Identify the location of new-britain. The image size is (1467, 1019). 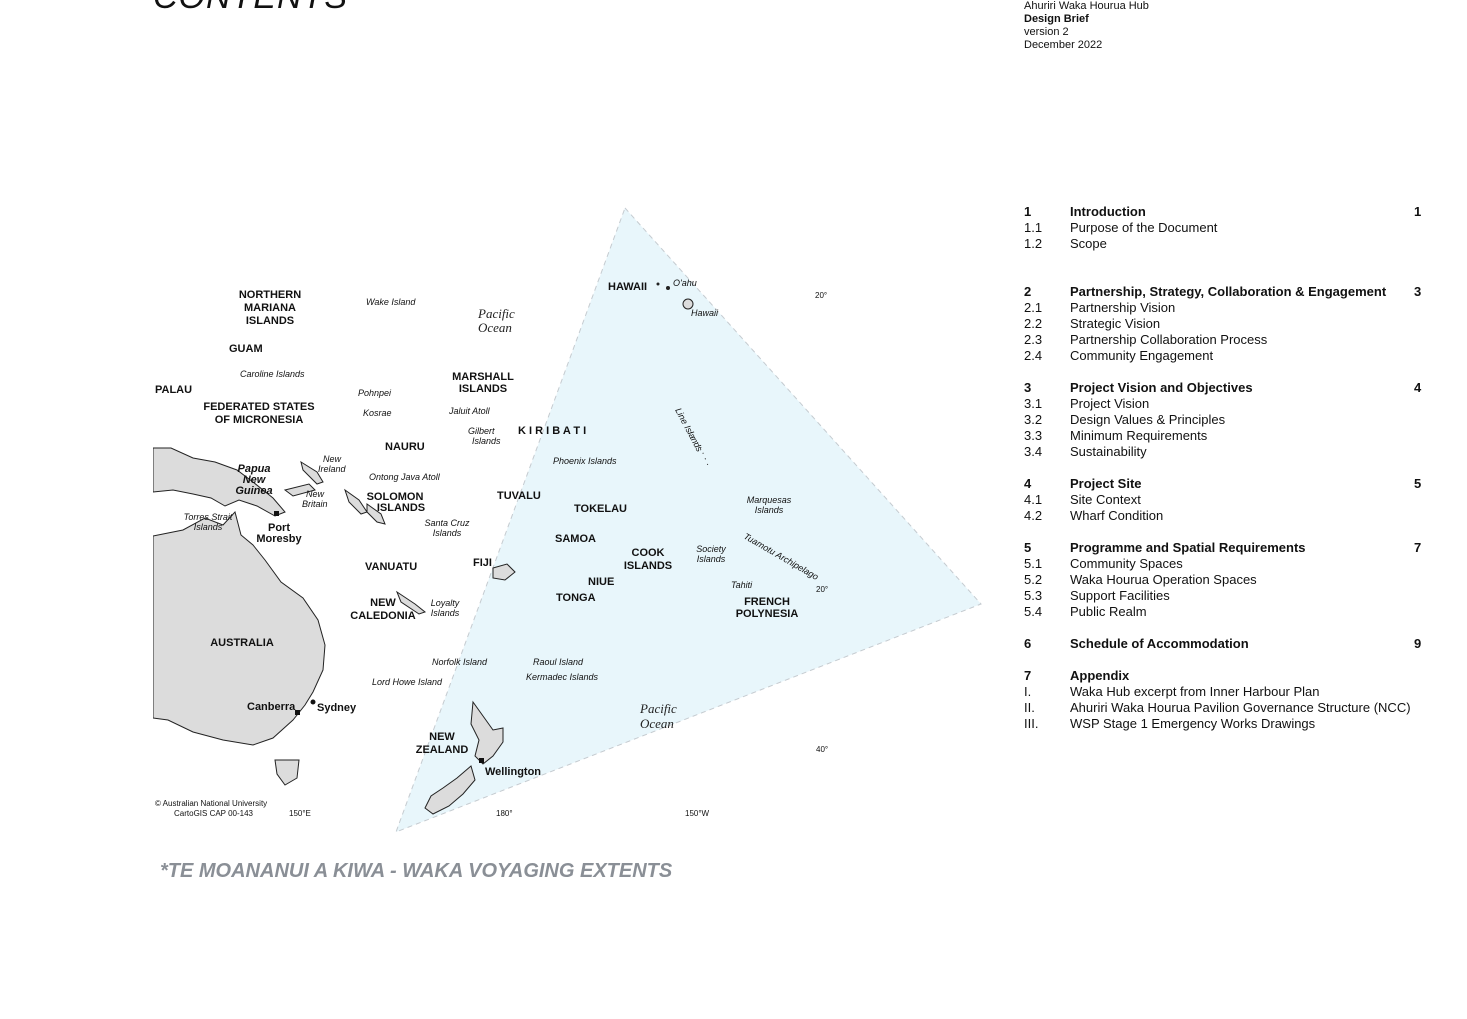
(299, 490).